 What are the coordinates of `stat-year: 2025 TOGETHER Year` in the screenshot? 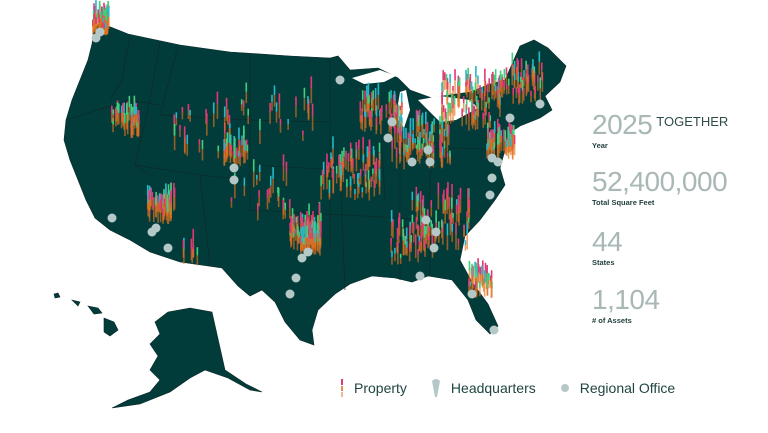 It's located at (660, 129).